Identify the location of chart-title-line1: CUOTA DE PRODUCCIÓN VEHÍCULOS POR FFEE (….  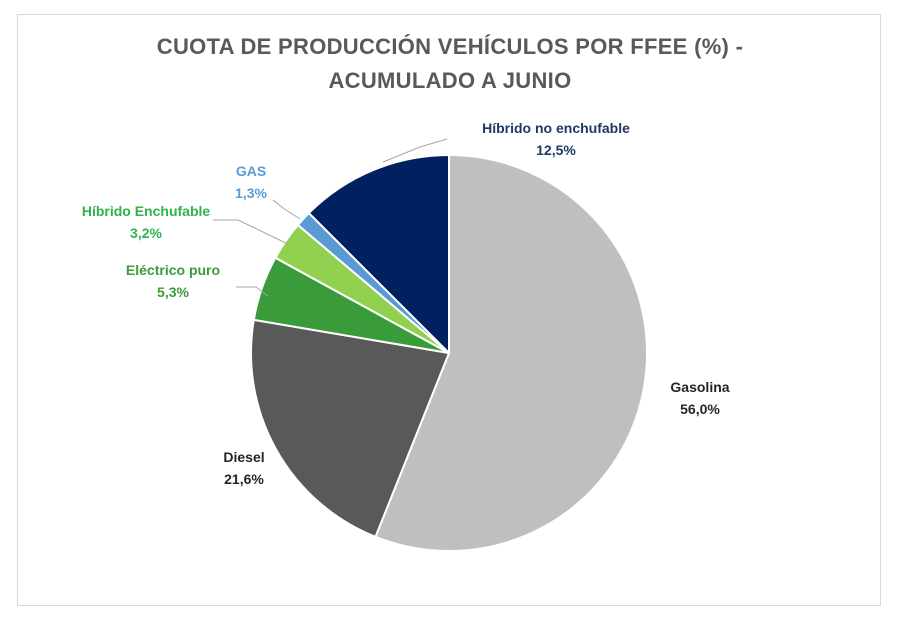
(450, 46).